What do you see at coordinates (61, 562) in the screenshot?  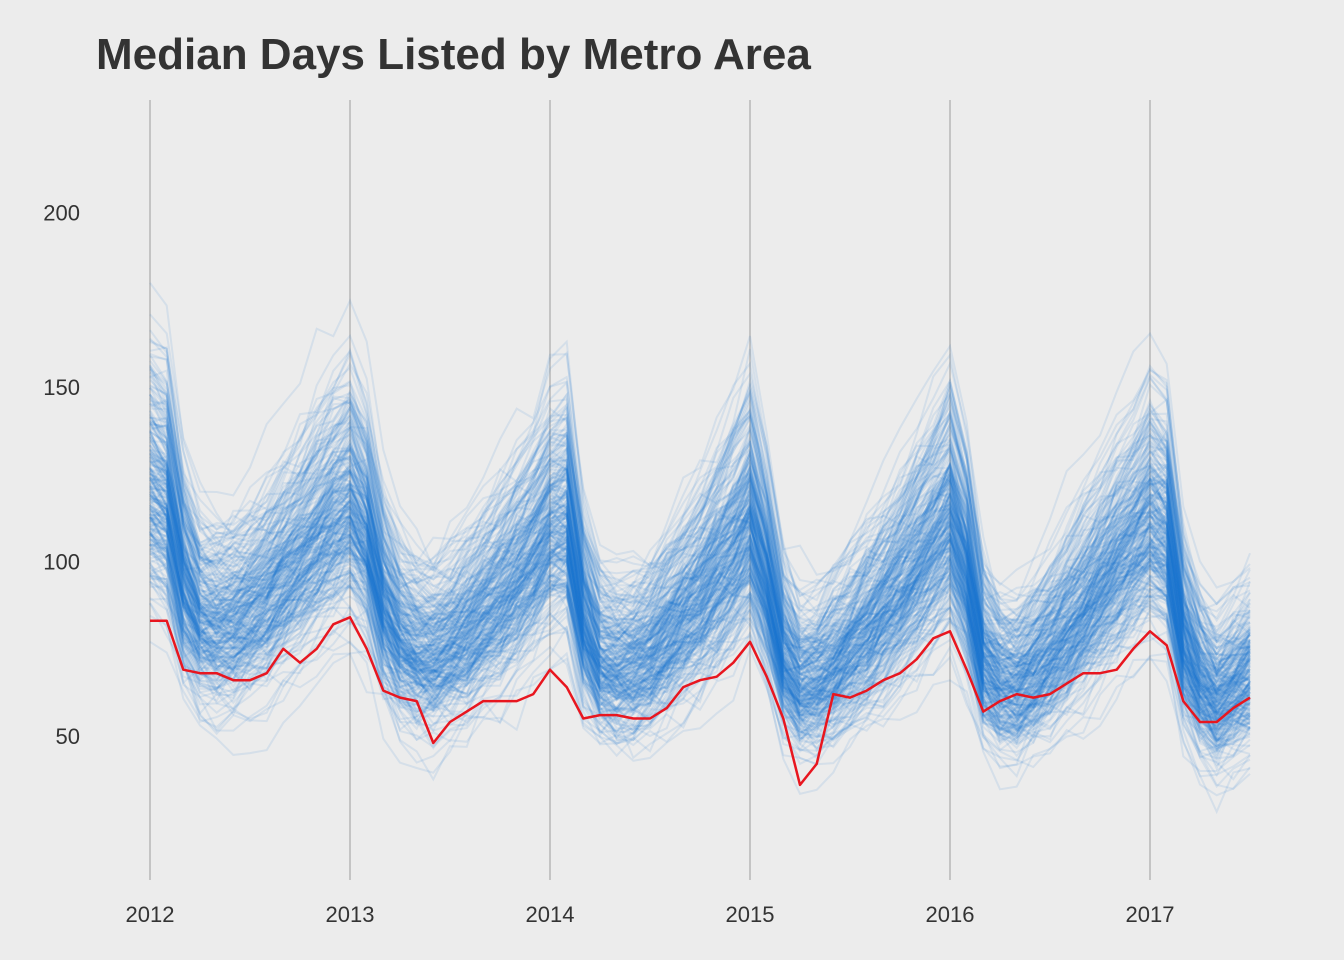 I see `y-tick-label: 100` at bounding box center [61, 562].